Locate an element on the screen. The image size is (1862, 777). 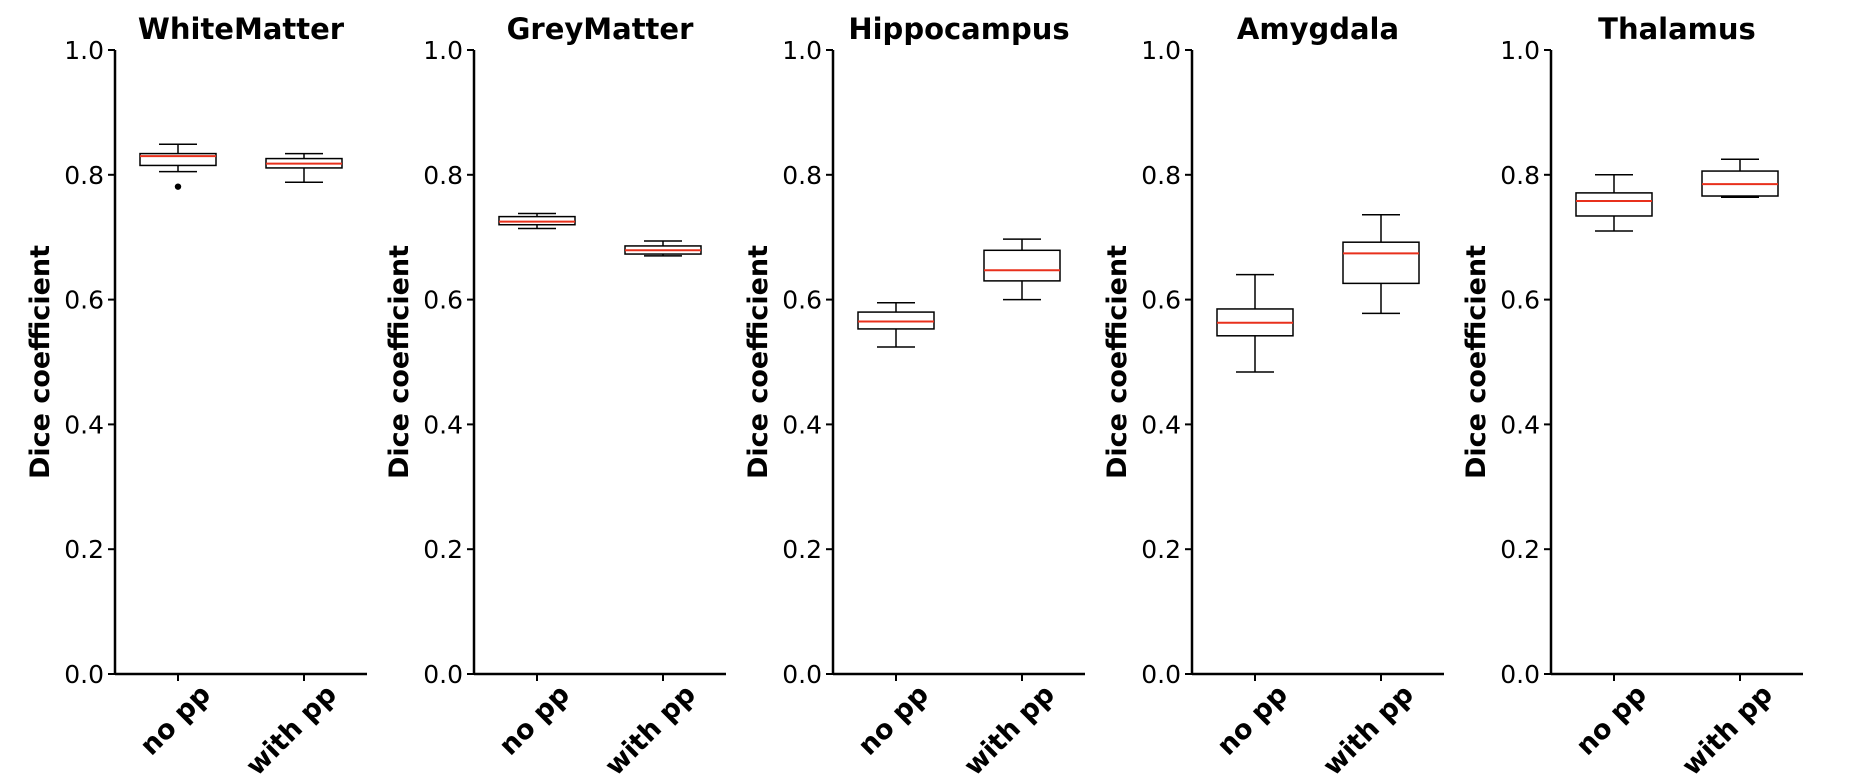
chart-title: Hippocampus is located at coordinates (958, 29).